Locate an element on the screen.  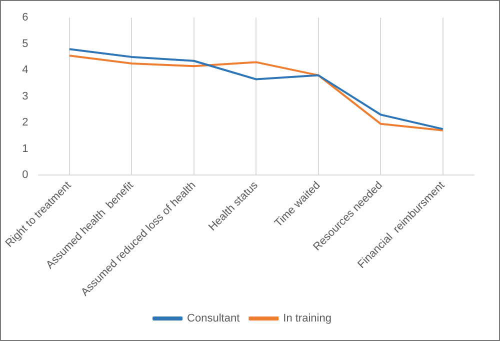
y-tick-label: 4 is located at coordinates (25, 70).